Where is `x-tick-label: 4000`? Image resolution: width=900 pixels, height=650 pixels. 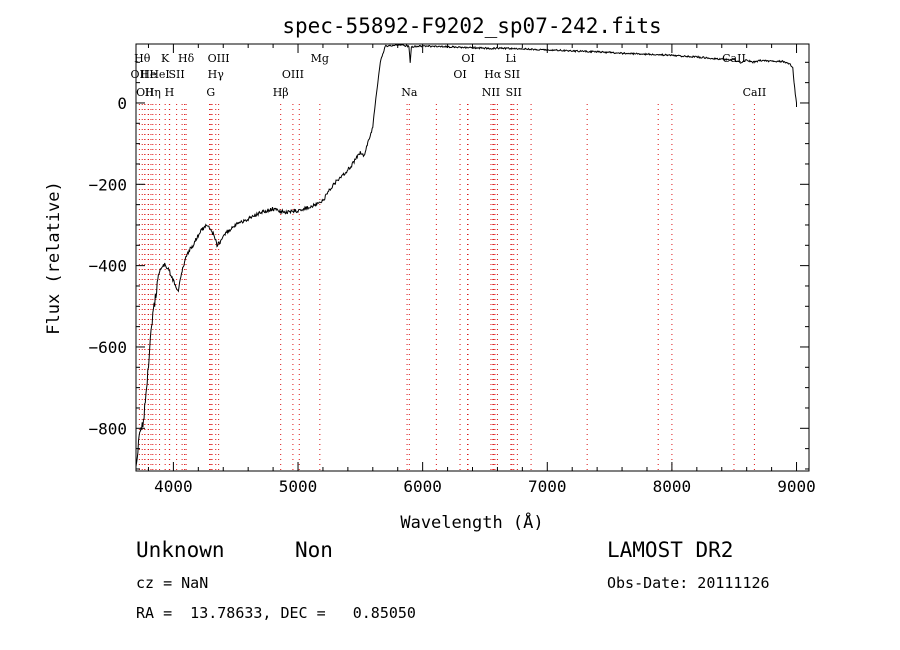 x-tick-label: 4000 is located at coordinates (173, 486).